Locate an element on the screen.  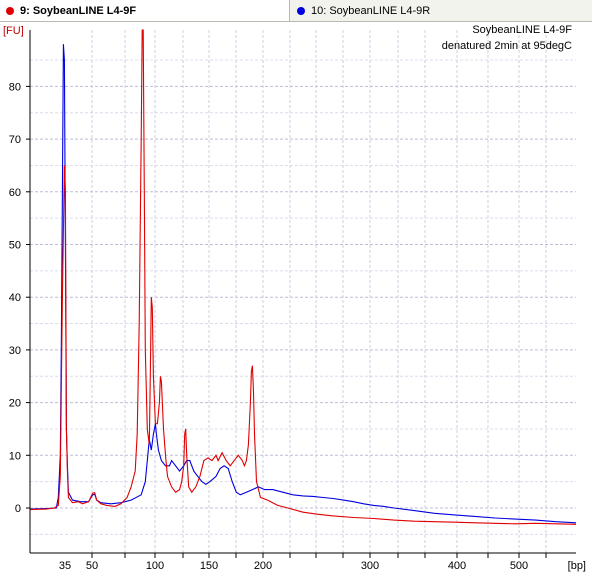
chart-subtitle: denatured 2min at 95degC is located at coordinates (507, 46).